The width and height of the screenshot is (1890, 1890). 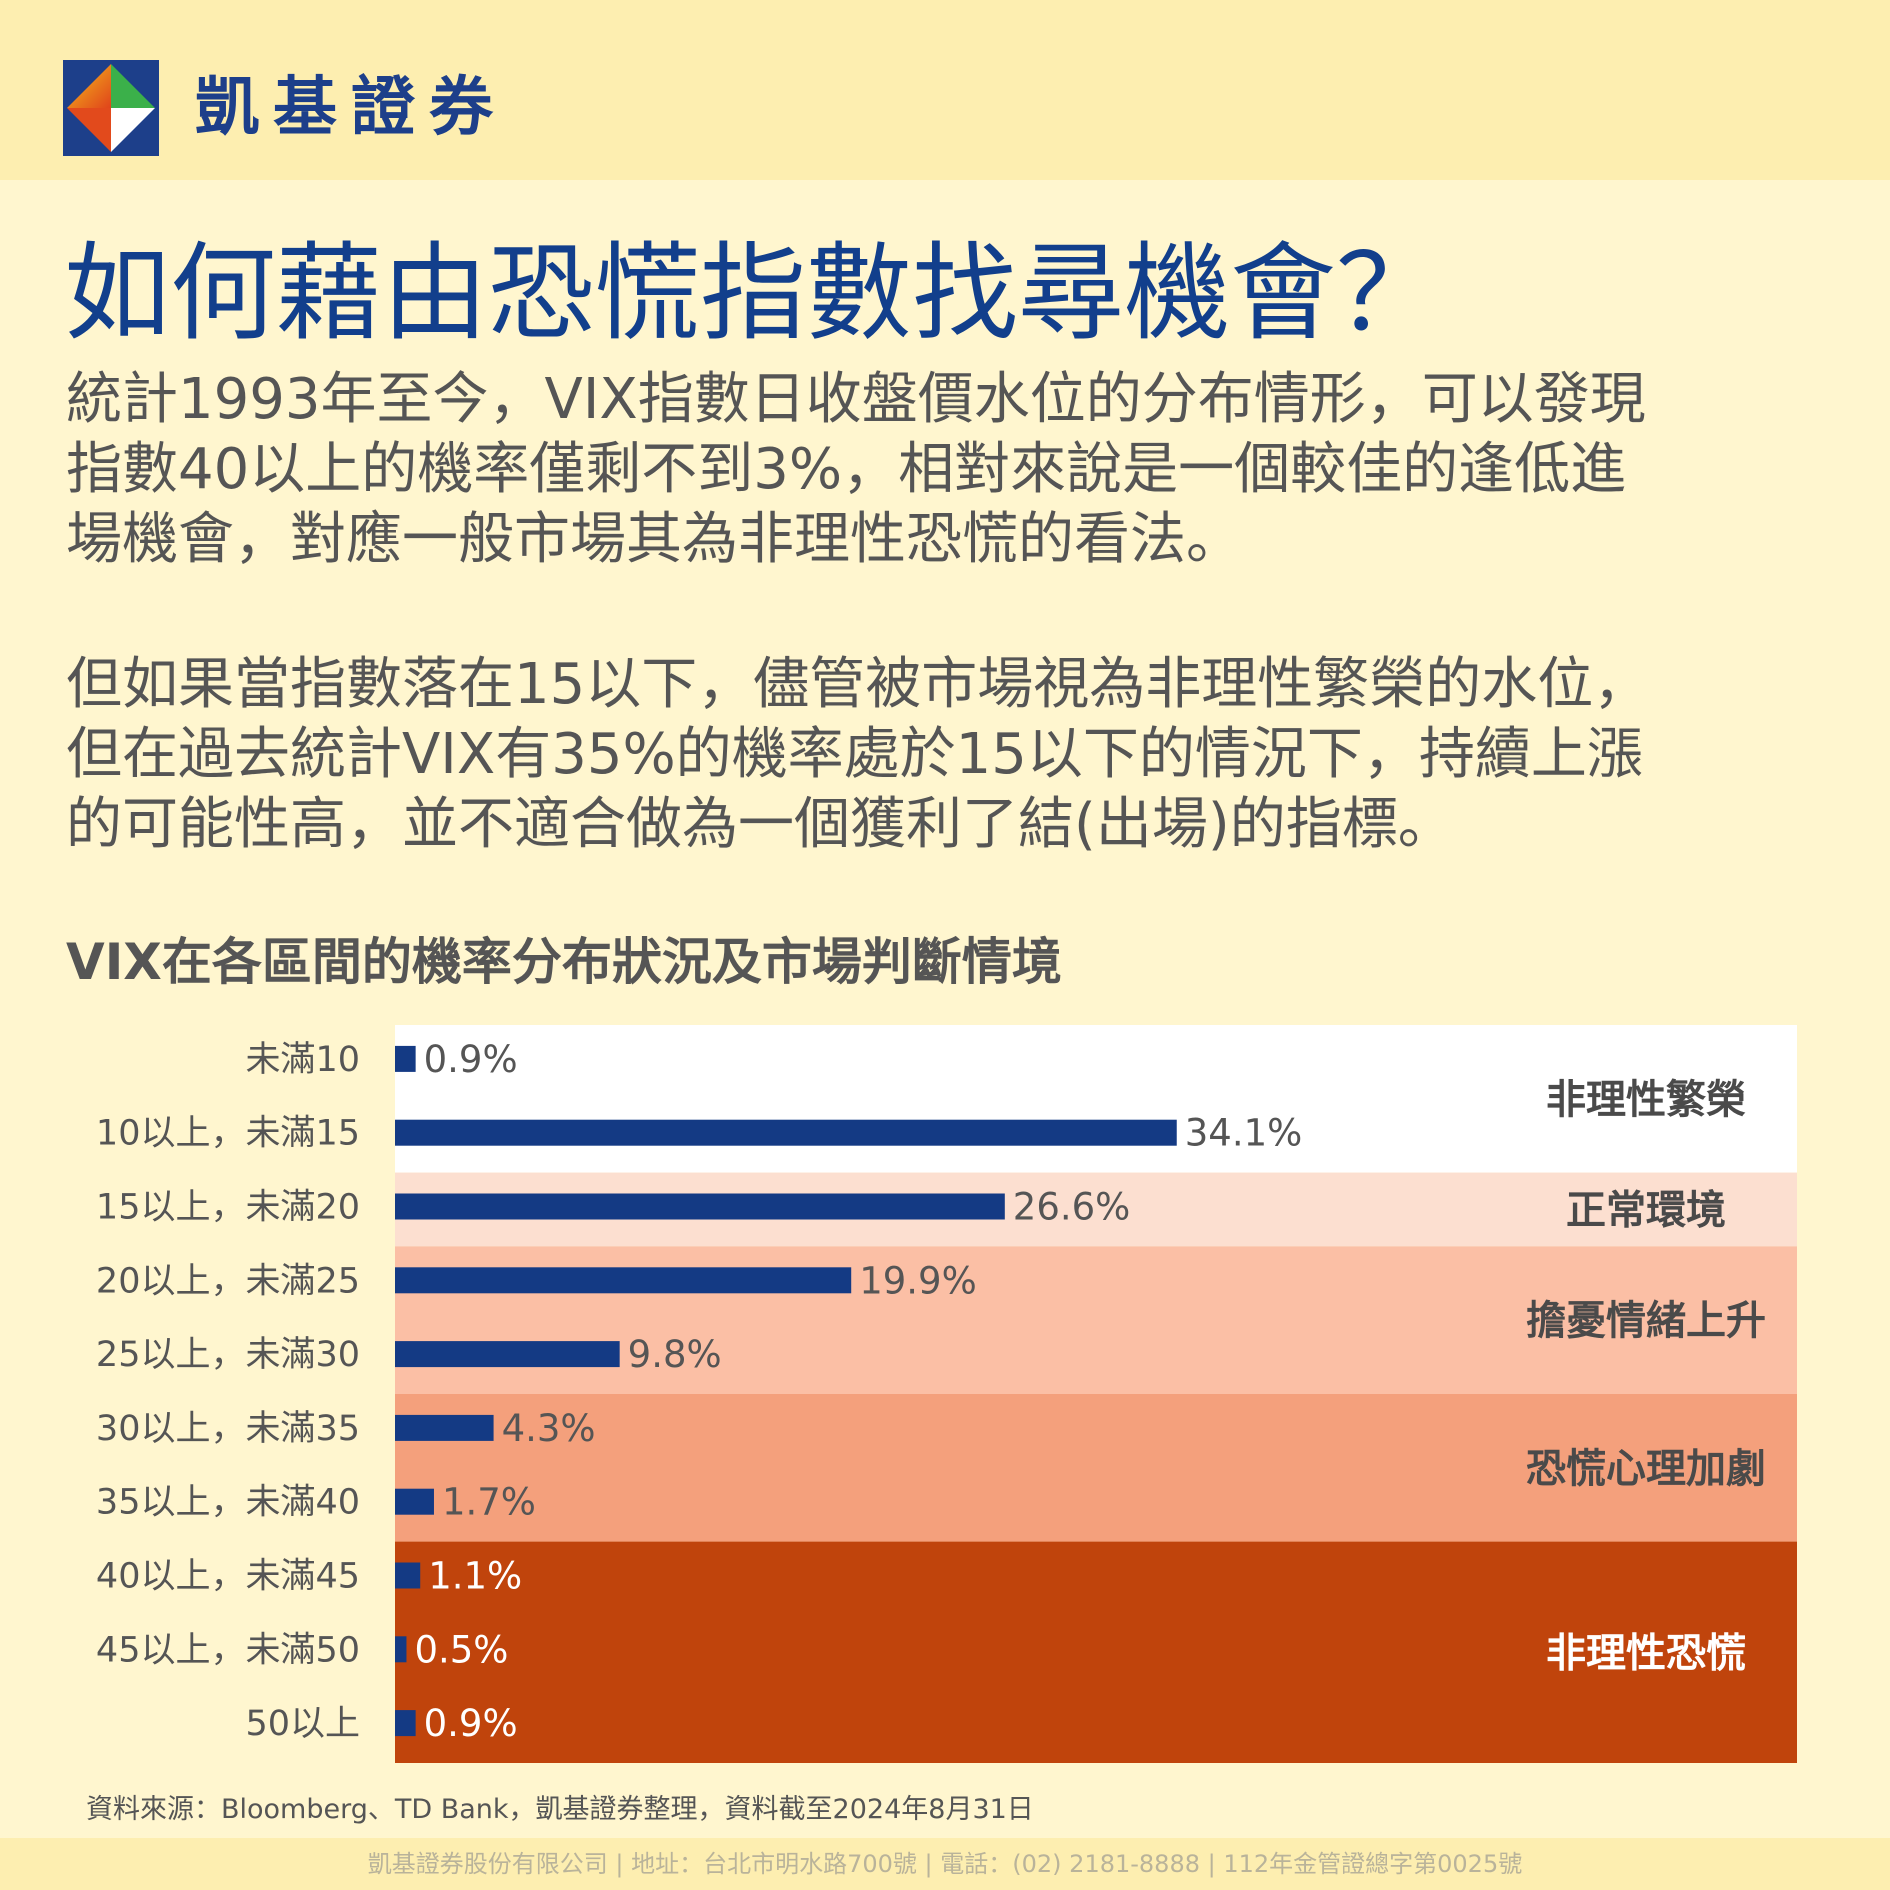 What do you see at coordinates (461, 1649) in the screenshot?
I see `data-label: 0.5%` at bounding box center [461, 1649].